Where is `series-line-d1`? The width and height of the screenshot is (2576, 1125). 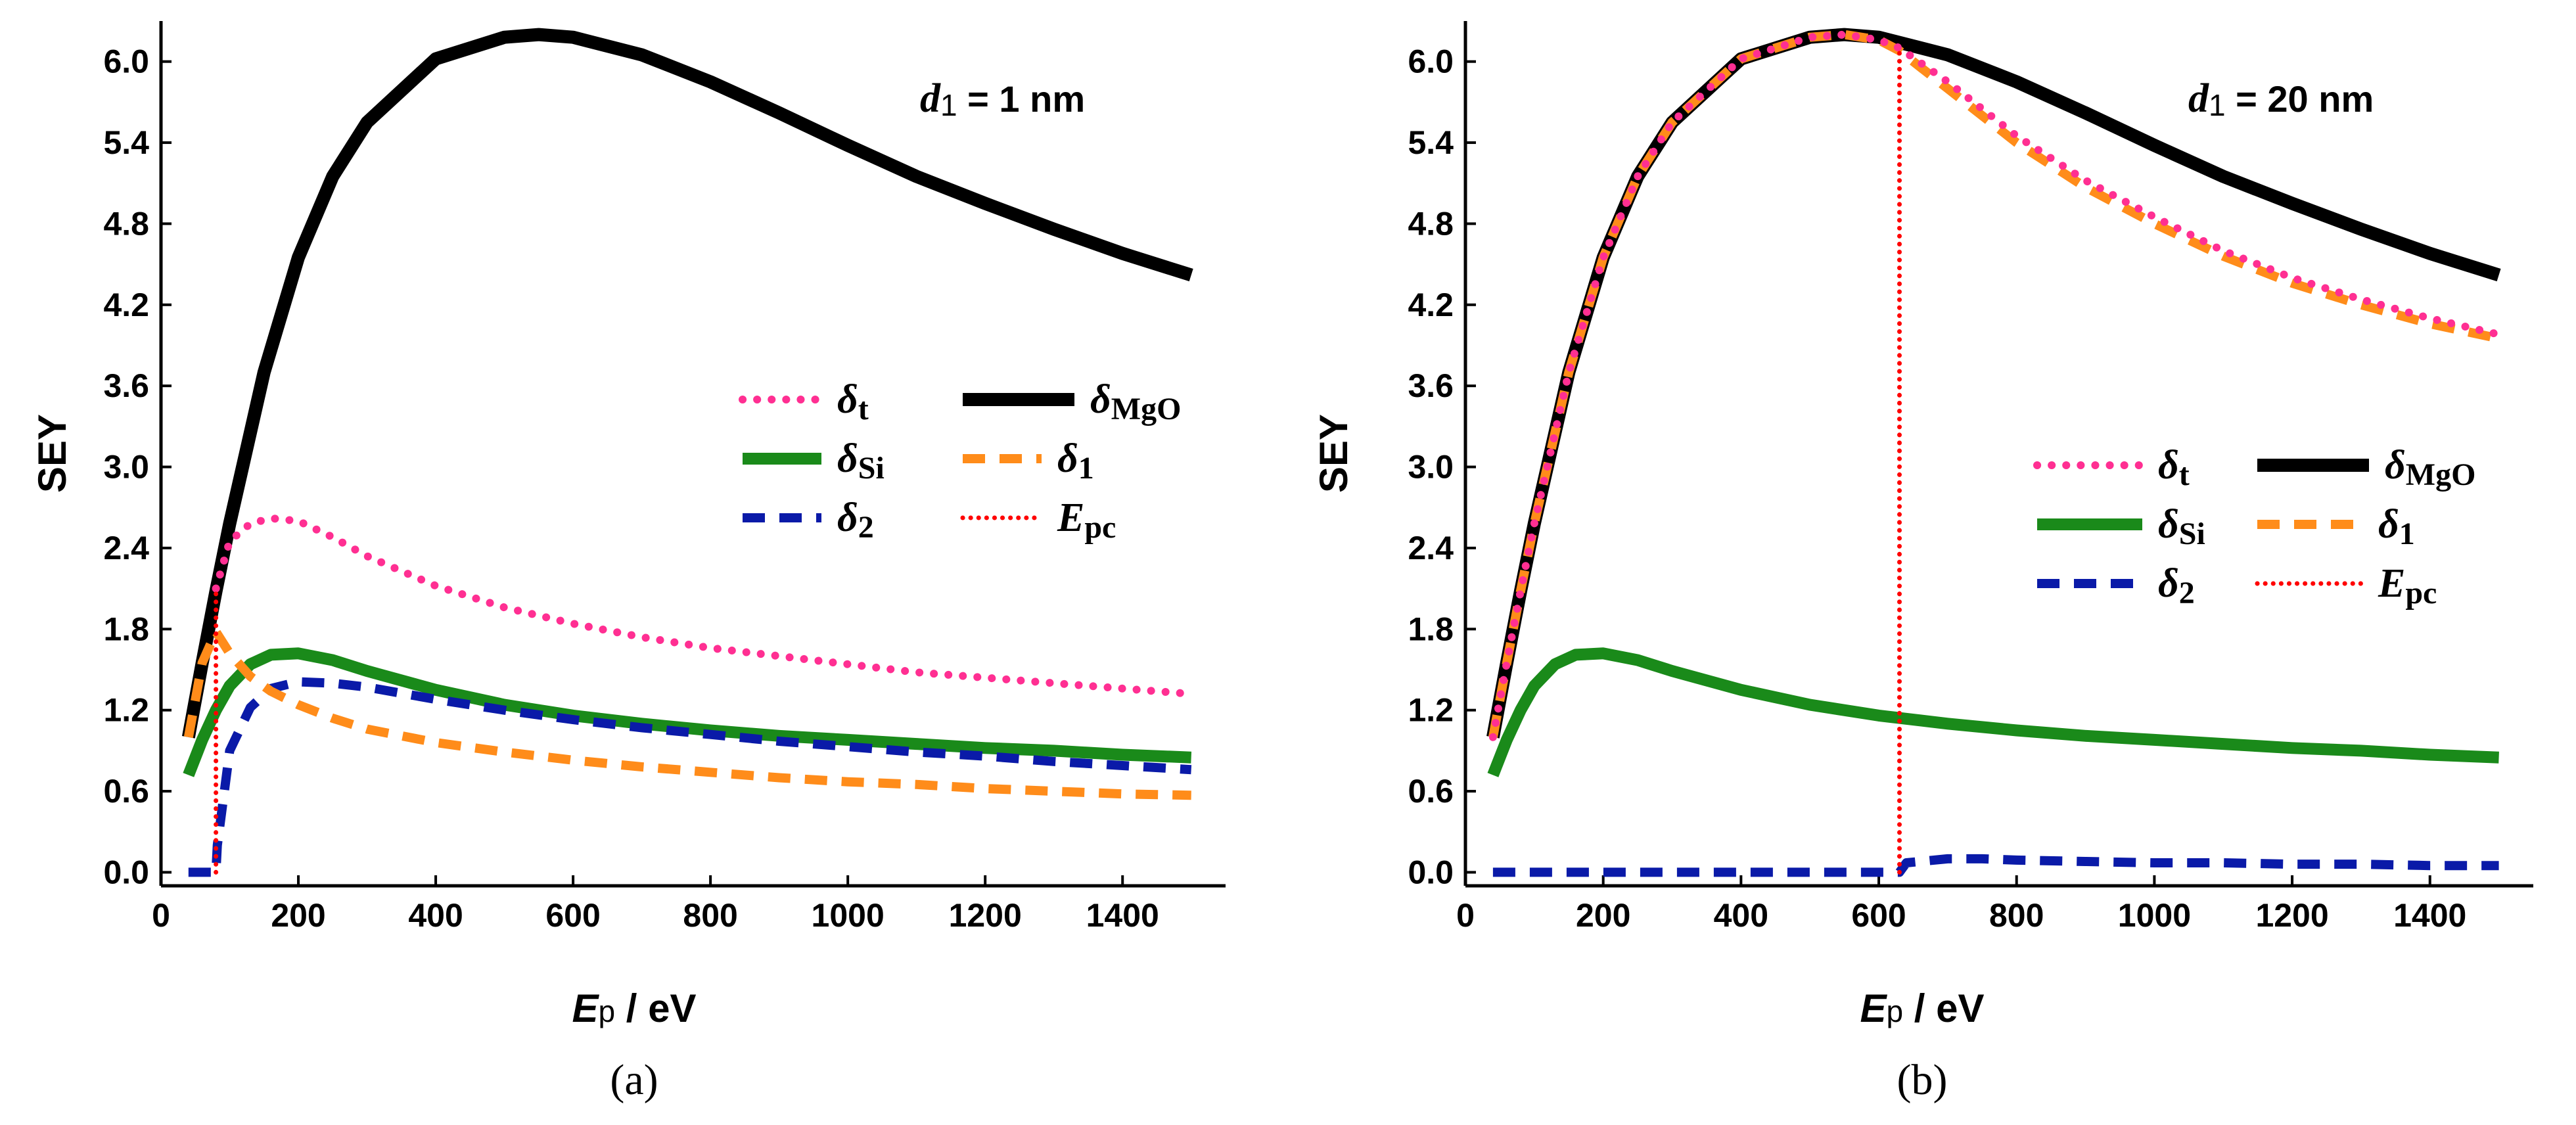 series-line-d1 is located at coordinates (687, 713).